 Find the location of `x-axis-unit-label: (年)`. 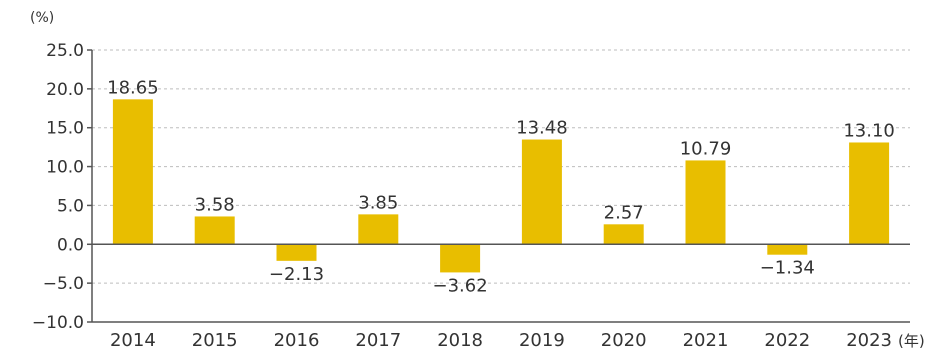

x-axis-unit-label: (年) is located at coordinates (911, 341).